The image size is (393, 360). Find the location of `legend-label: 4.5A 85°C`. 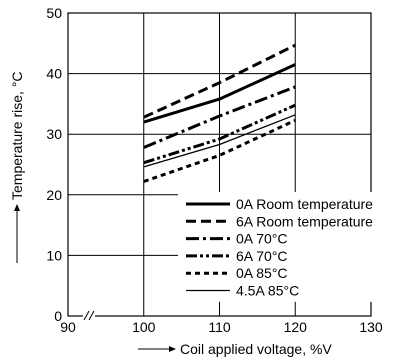

legend-label: 4.5A 85°C is located at coordinates (267, 291).